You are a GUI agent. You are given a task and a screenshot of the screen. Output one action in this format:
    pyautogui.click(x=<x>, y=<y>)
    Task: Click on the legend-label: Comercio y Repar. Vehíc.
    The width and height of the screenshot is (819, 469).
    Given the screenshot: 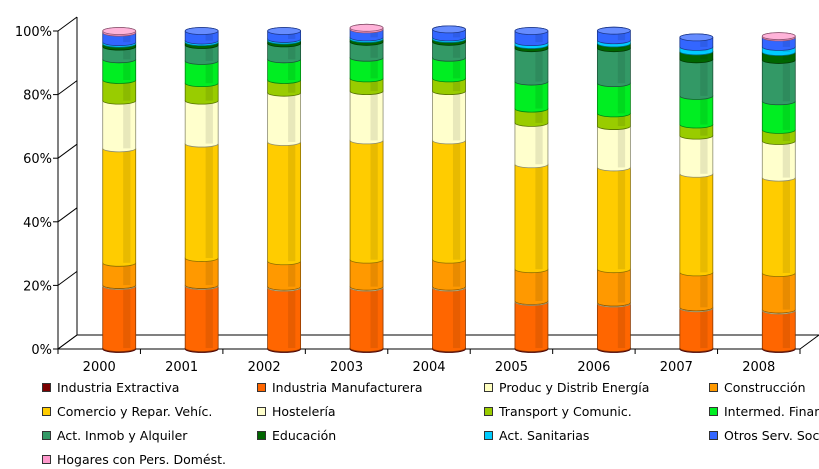 What is the action you would take?
    pyautogui.click(x=135, y=411)
    